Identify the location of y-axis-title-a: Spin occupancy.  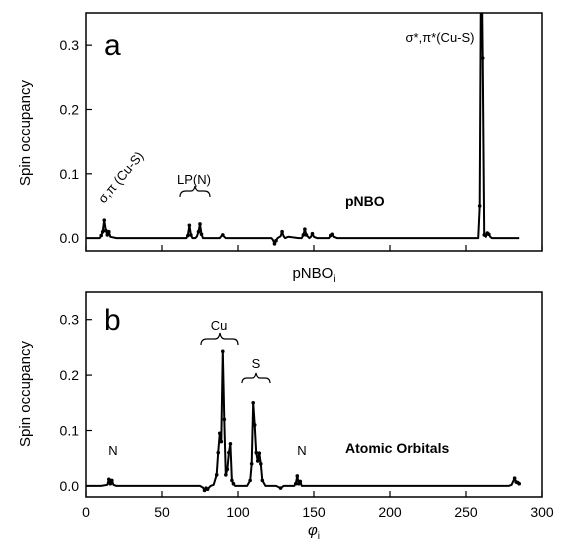
(25, 133).